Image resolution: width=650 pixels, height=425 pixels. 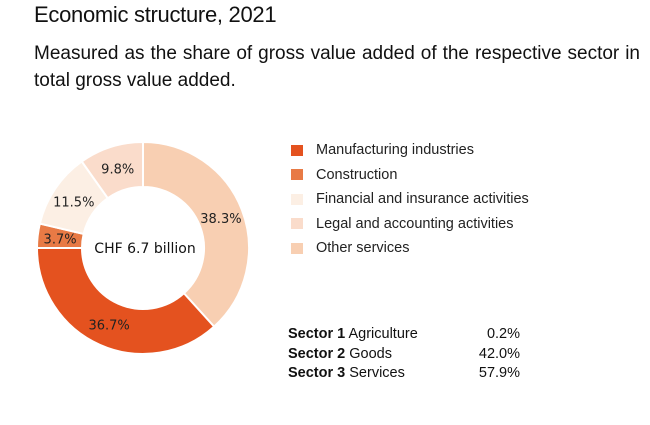 I want to click on legend-label: Legal and accounting activities, so click(x=415, y=223).